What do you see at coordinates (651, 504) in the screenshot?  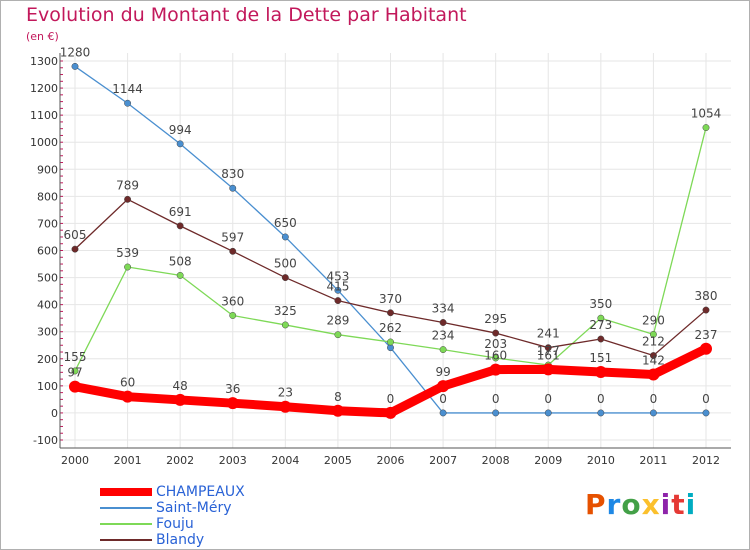 I see `logo-letter: x` at bounding box center [651, 504].